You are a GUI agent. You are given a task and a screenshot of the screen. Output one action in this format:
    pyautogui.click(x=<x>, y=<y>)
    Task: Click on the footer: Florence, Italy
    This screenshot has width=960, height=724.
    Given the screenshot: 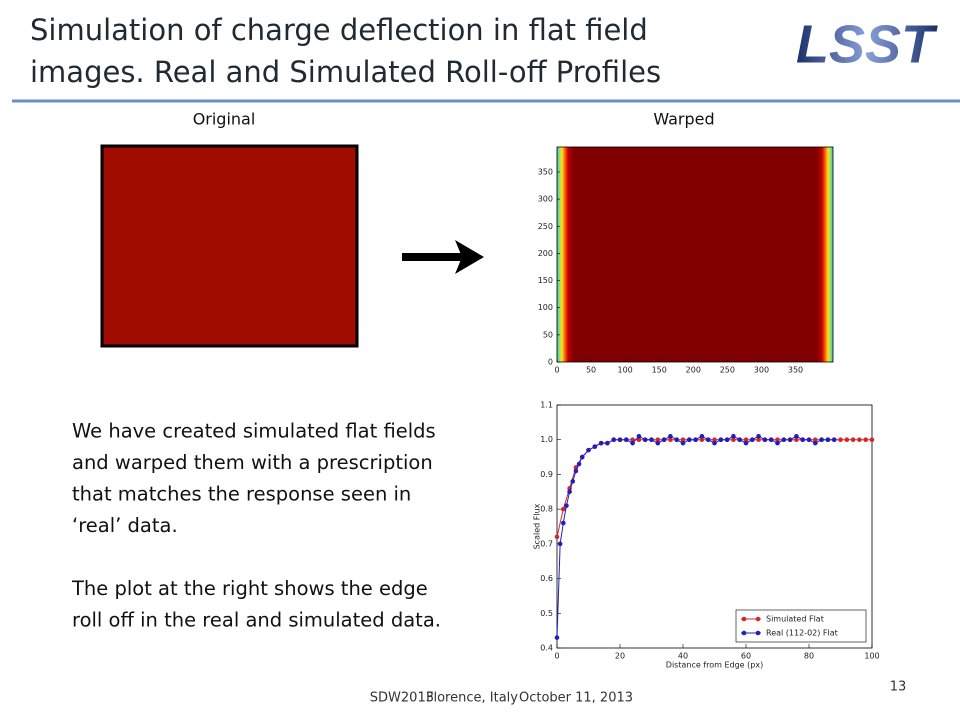 What is the action you would take?
    pyautogui.click(x=472, y=698)
    